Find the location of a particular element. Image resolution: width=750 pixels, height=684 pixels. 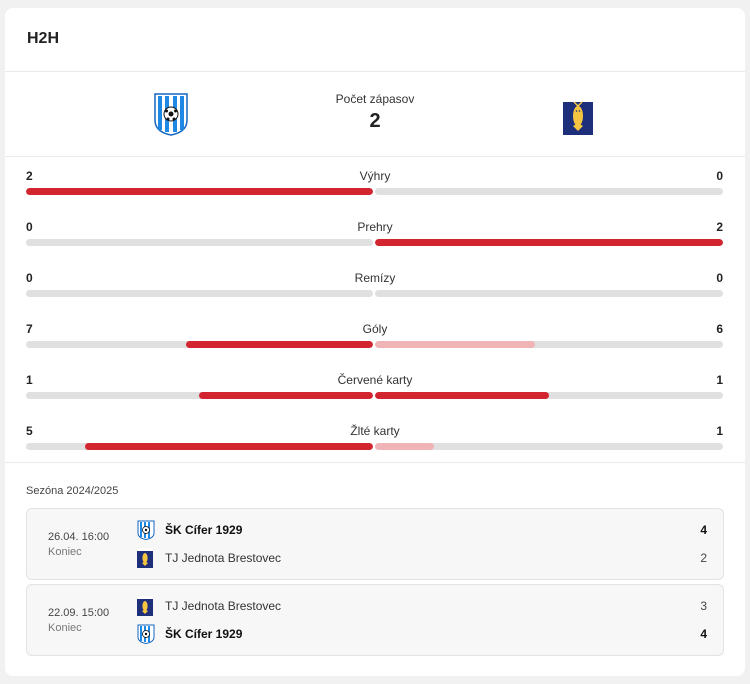

stat-row: 0 Prehry 2 is located at coordinates (375, 233).